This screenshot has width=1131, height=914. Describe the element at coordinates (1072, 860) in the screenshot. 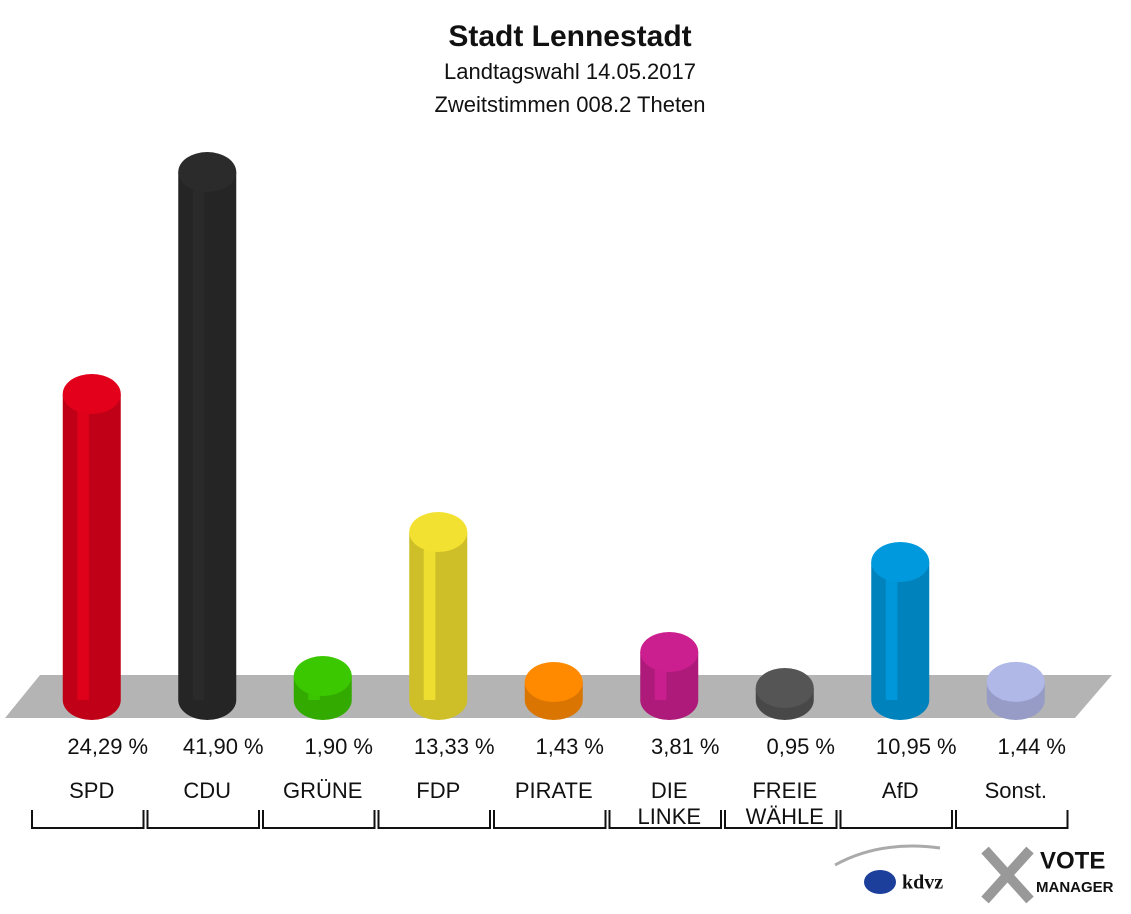

I see `logo-text: VOTE` at that location.